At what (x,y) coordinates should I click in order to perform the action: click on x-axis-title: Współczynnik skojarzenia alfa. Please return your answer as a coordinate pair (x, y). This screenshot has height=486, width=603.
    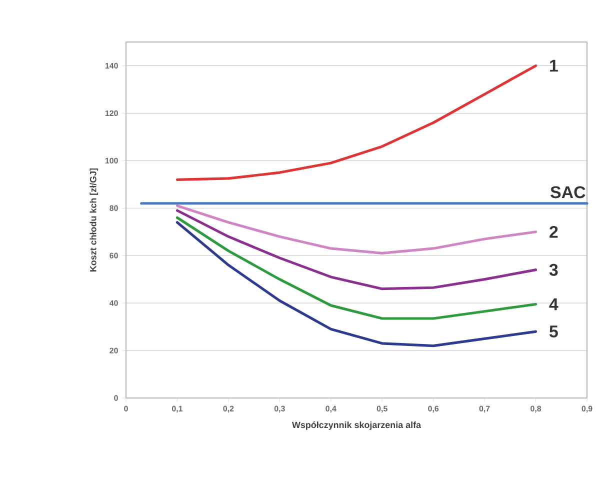
    Looking at the image, I should click on (357, 425).